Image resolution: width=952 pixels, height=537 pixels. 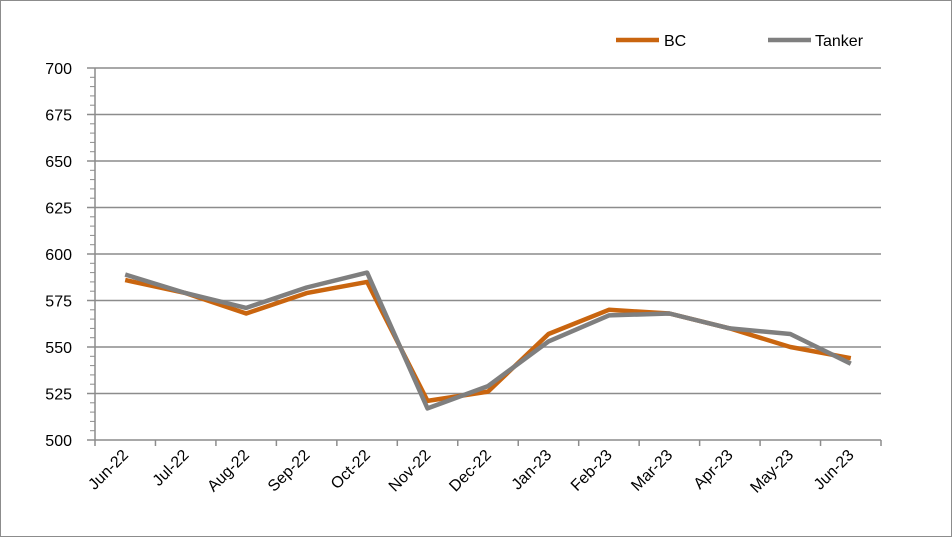 I want to click on x-tick-label: Feb-23, so click(x=592, y=471).